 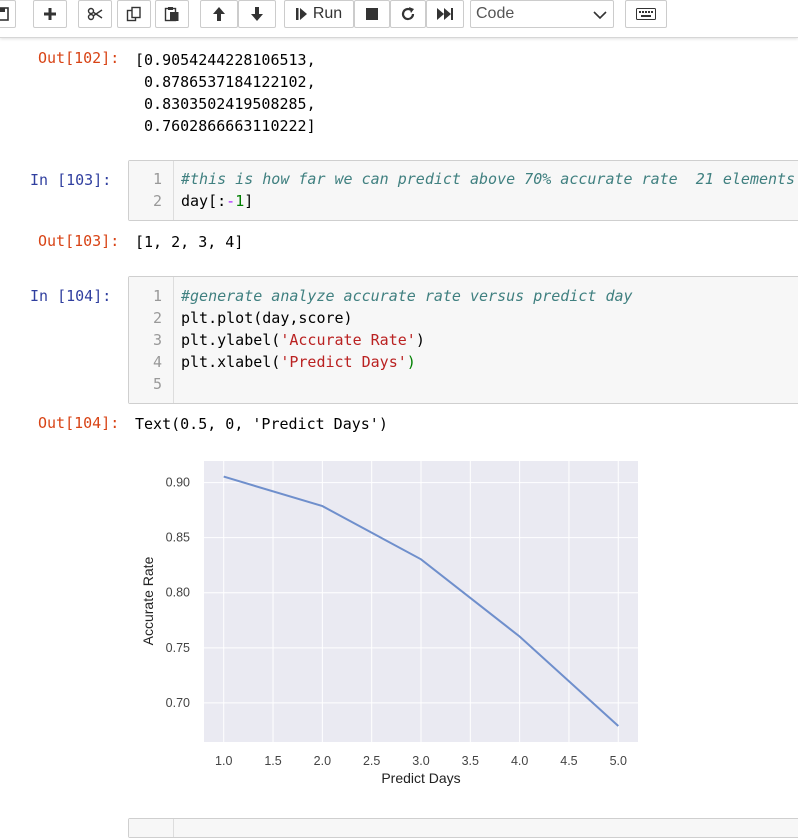 What do you see at coordinates (71, 296) in the screenshot?
I see `input-prompt: In [104]:` at bounding box center [71, 296].